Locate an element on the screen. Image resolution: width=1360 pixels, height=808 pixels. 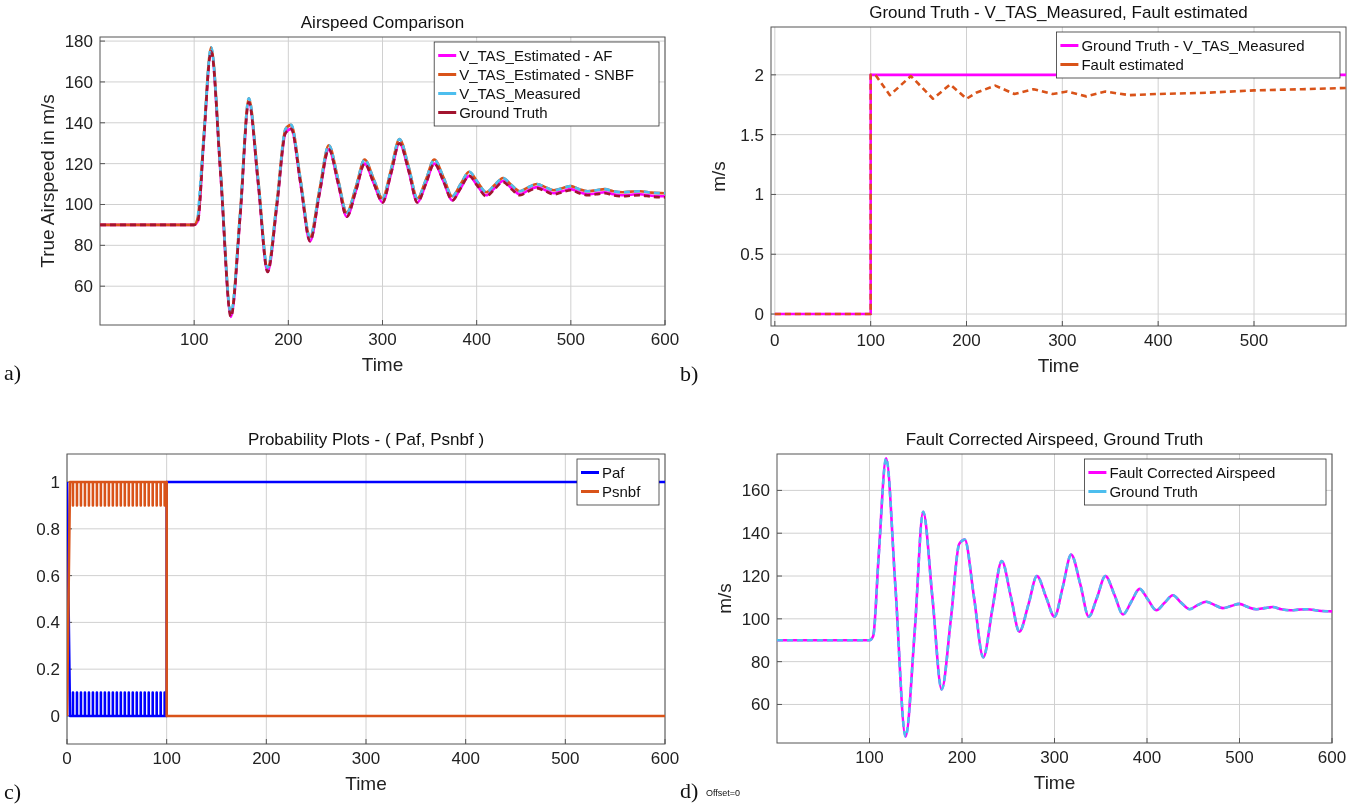
y-tick-label: 0.2 is located at coordinates (48, 670).